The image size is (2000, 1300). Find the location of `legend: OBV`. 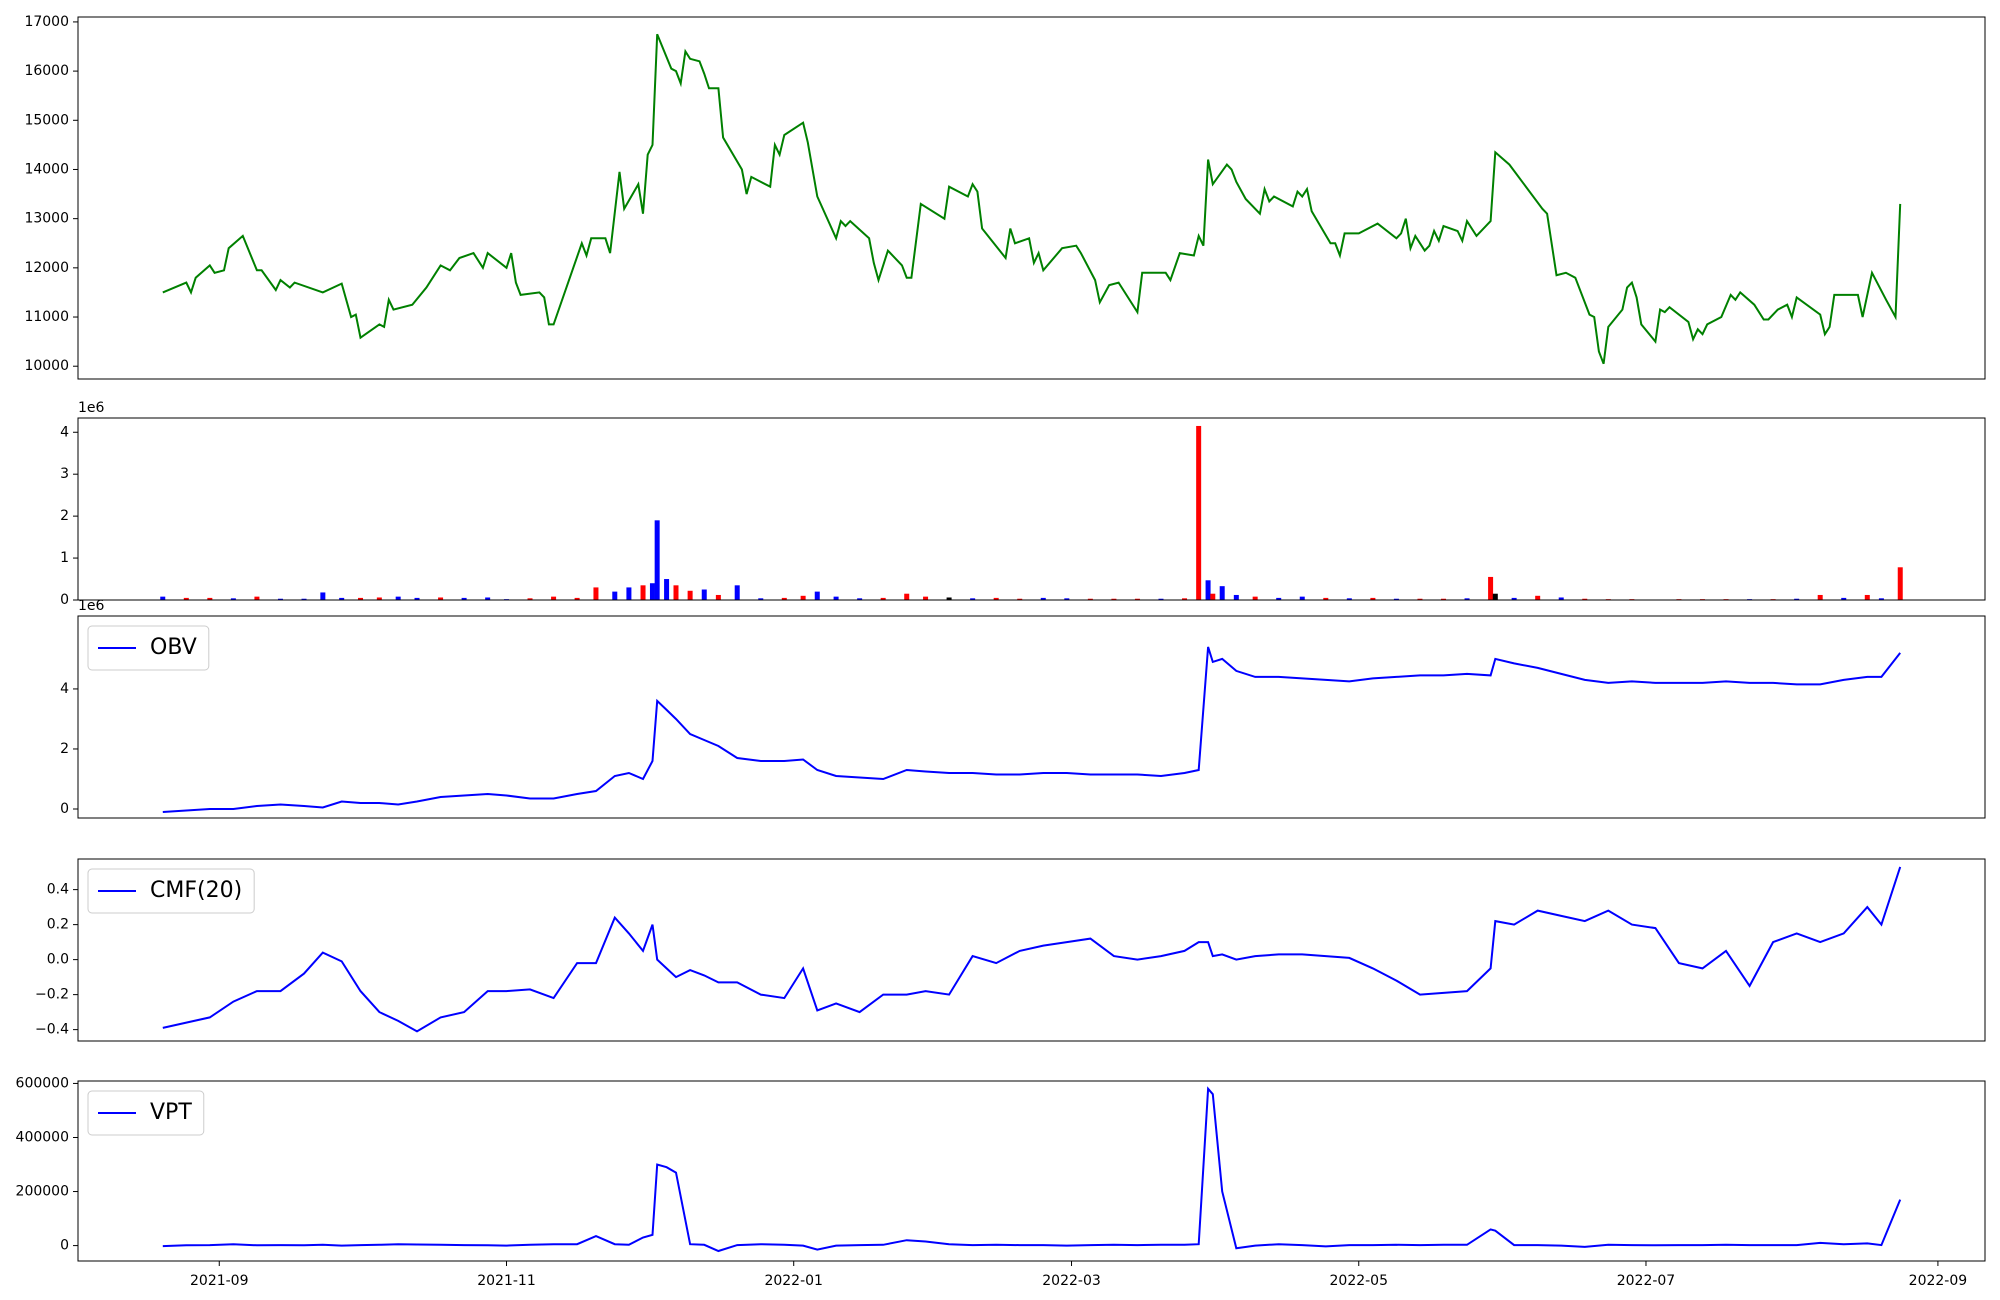

legend: OBV is located at coordinates (148, 648).